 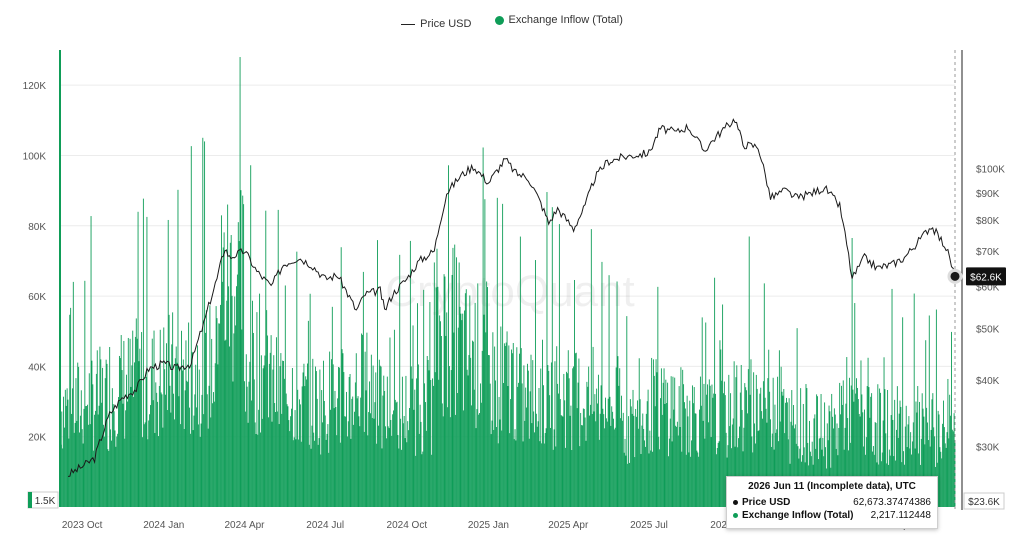 I want to click on last-price-dot, so click(x=955, y=276).